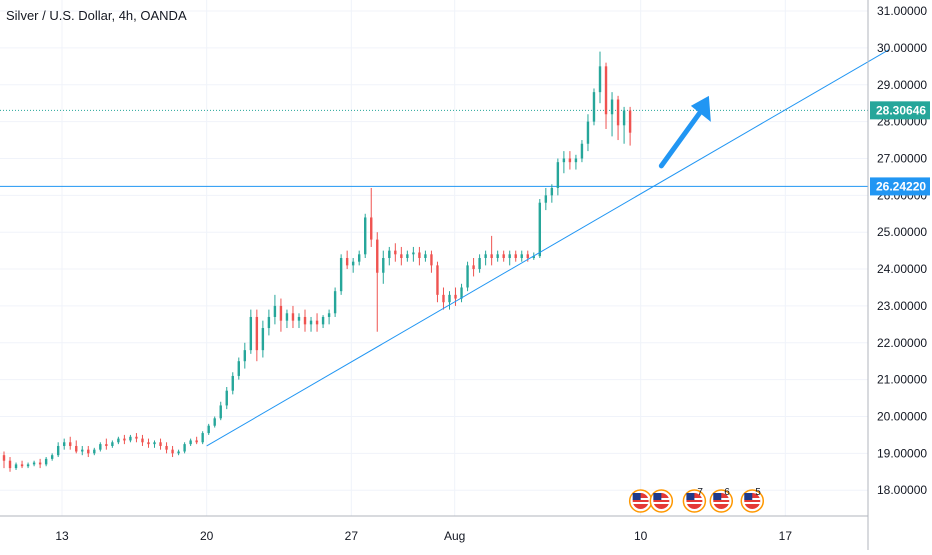 This screenshot has height=555, width=932. What do you see at coordinates (902, 306) in the screenshot?
I see `y-tick-label: 23.00000` at bounding box center [902, 306].